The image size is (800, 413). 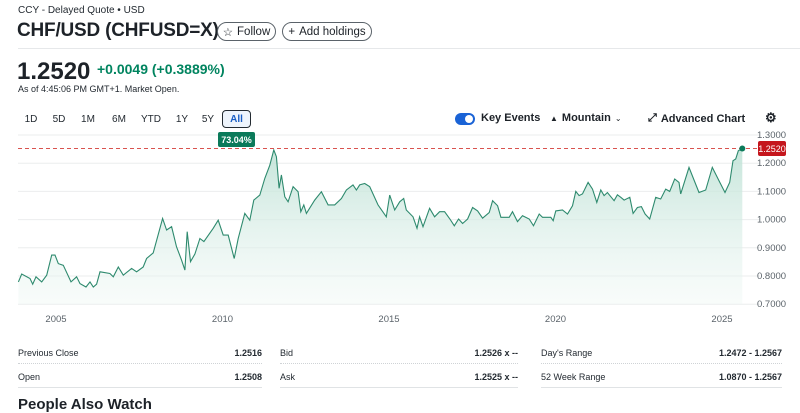 What do you see at coordinates (703, 118) in the screenshot?
I see `advanced-chart-label: Advanced Chart` at bounding box center [703, 118].